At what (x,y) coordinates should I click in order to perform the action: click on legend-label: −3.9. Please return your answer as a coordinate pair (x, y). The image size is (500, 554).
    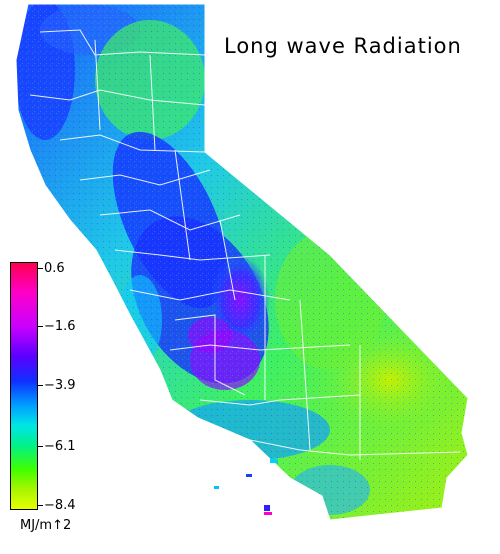
    Looking at the image, I should click on (60, 385).